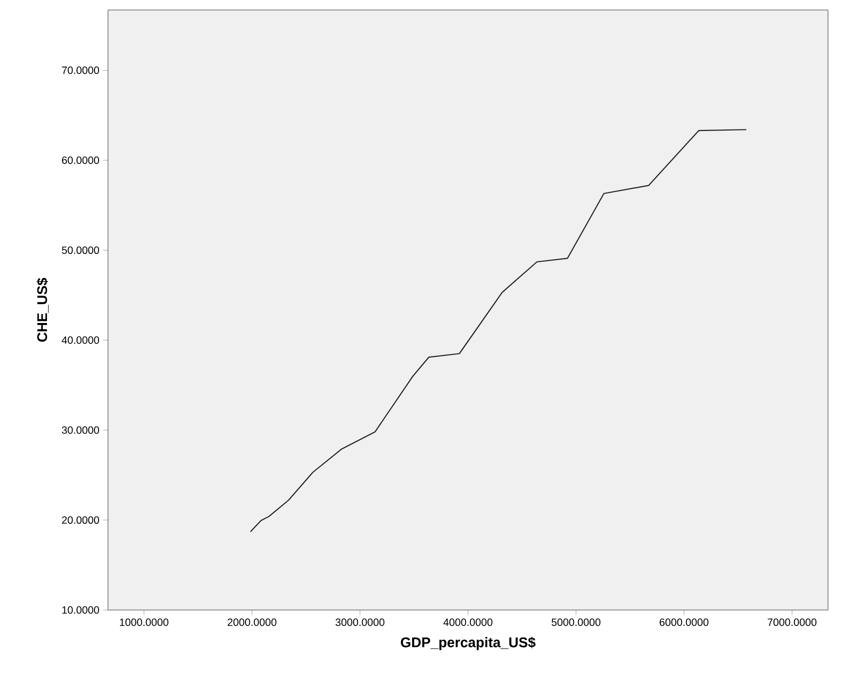  I want to click on x-tick-label: 3000.0000, so click(360, 622).